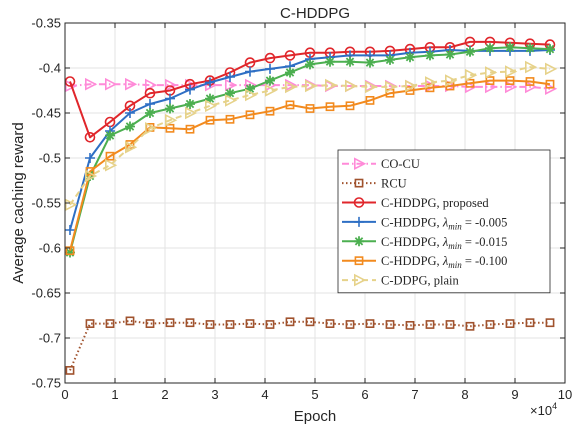 Image resolution: width=572 pixels, height=428 pixels. Describe the element at coordinates (50, 158) in the screenshot. I see `y-tick-label: -0.5` at that location.